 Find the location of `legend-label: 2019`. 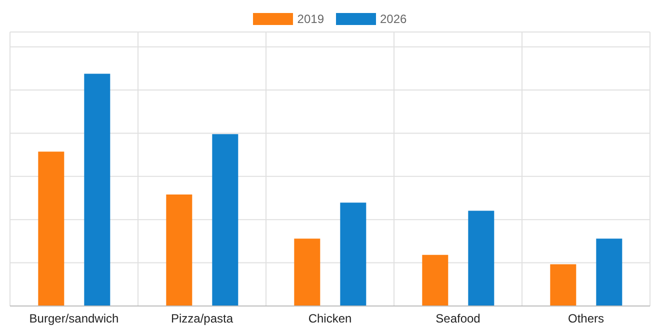

legend-label: 2019 is located at coordinates (310, 19).